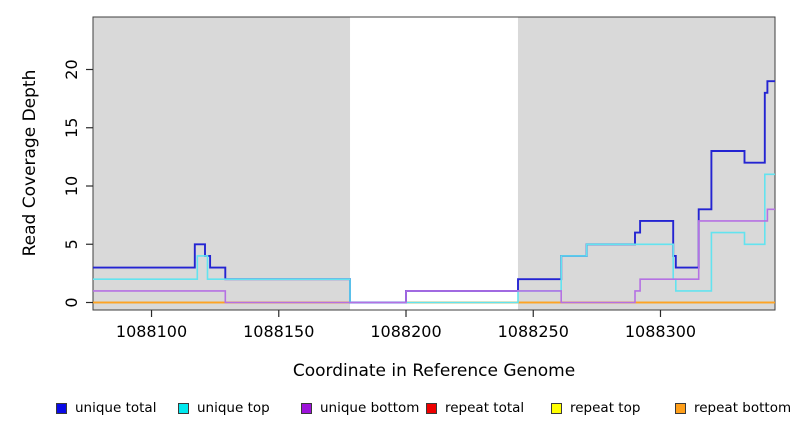 The height and width of the screenshot is (432, 792). I want to click on legend-swatch-unique-bottom, so click(306, 408).